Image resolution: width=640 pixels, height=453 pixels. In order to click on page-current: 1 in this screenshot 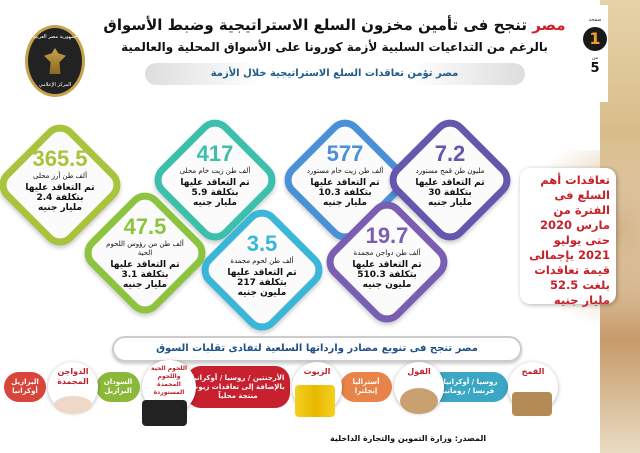, I will do `click(595, 39)`.